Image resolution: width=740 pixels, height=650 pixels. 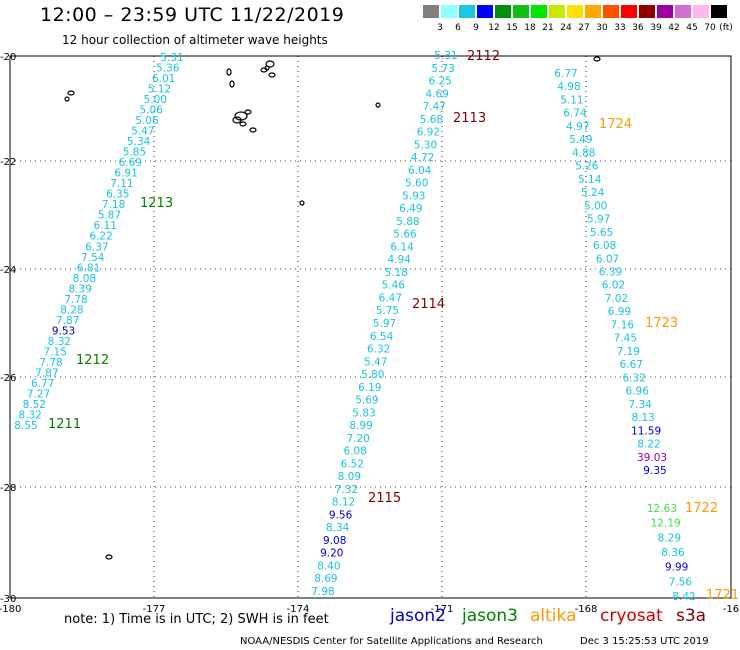 I want to click on wave-height-value: 5.80, so click(x=372, y=375).